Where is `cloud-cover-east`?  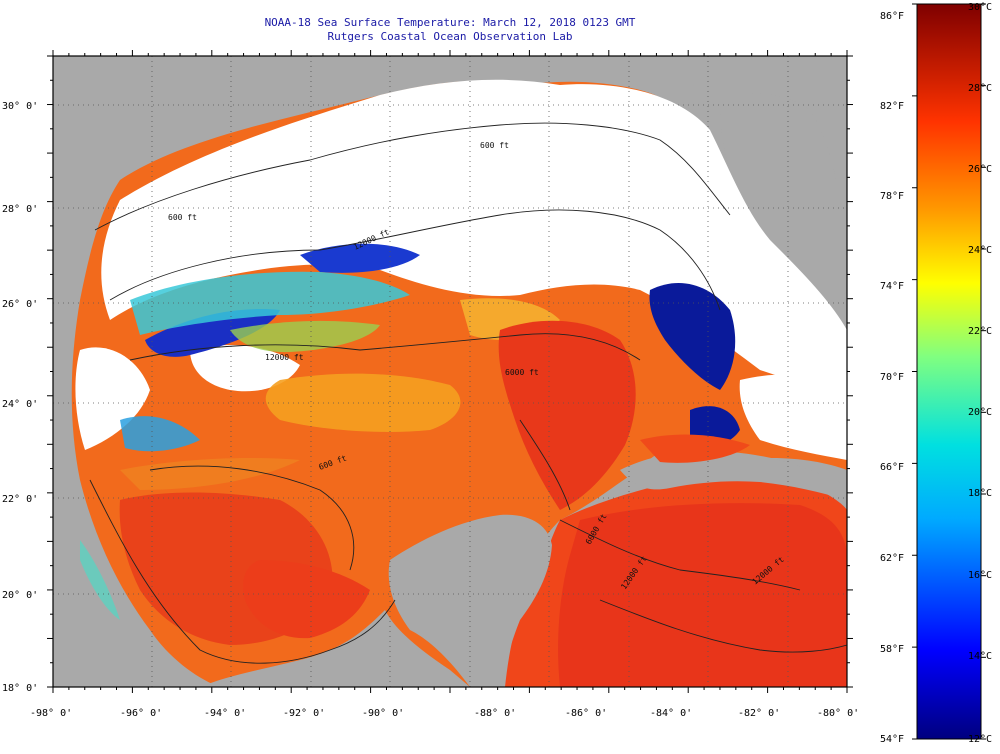 cloud-cover-east is located at coordinates (793, 417).